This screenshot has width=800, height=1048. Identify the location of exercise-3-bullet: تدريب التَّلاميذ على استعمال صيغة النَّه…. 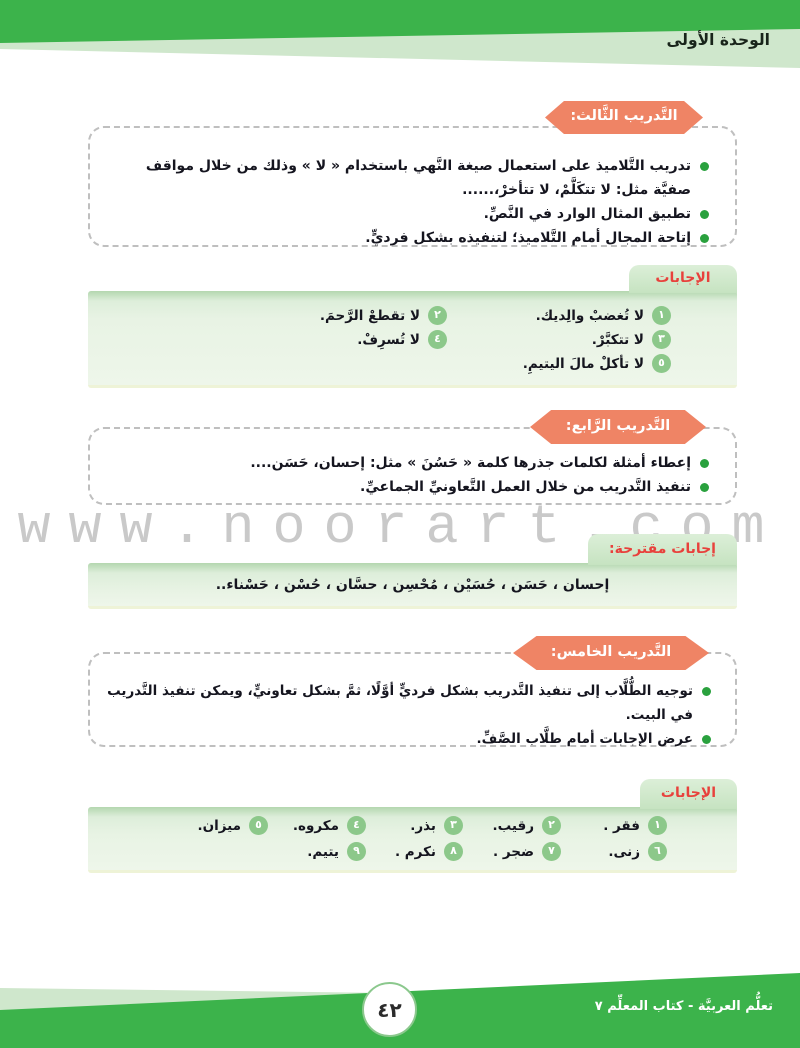
(409, 178).